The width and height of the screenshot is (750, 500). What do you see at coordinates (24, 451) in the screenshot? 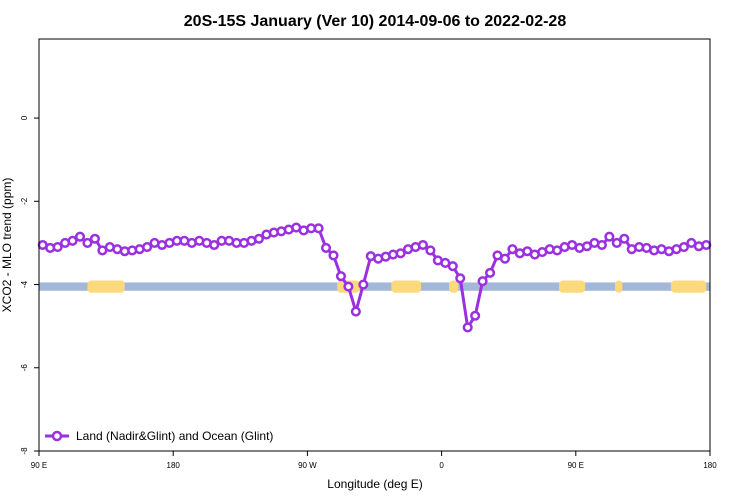
I see `y-tick-label: -8` at bounding box center [24, 451].